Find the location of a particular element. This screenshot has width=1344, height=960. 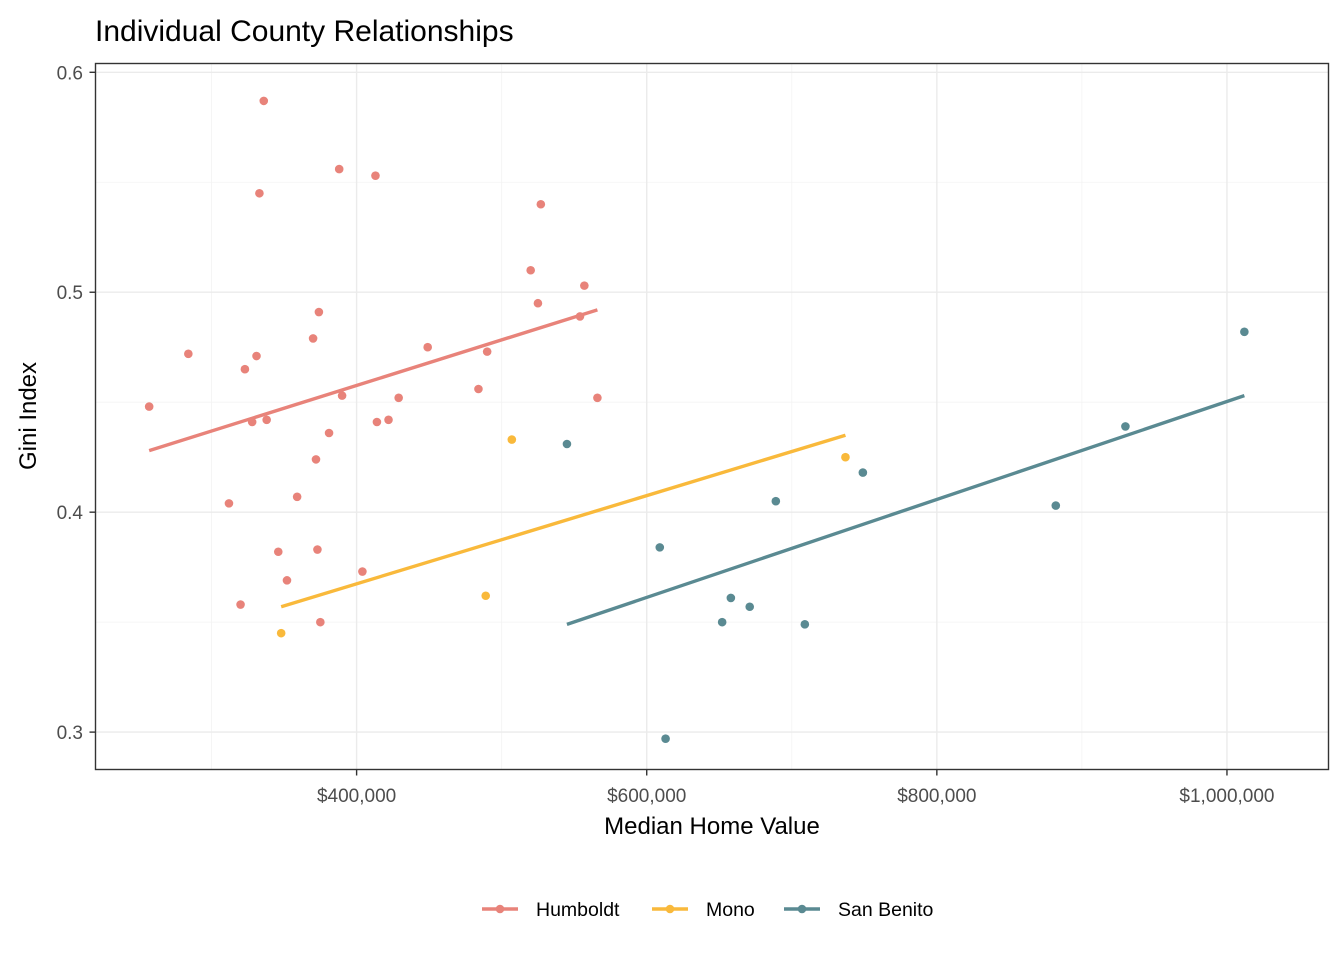

x-tick-label: $800,000 is located at coordinates (936, 796).